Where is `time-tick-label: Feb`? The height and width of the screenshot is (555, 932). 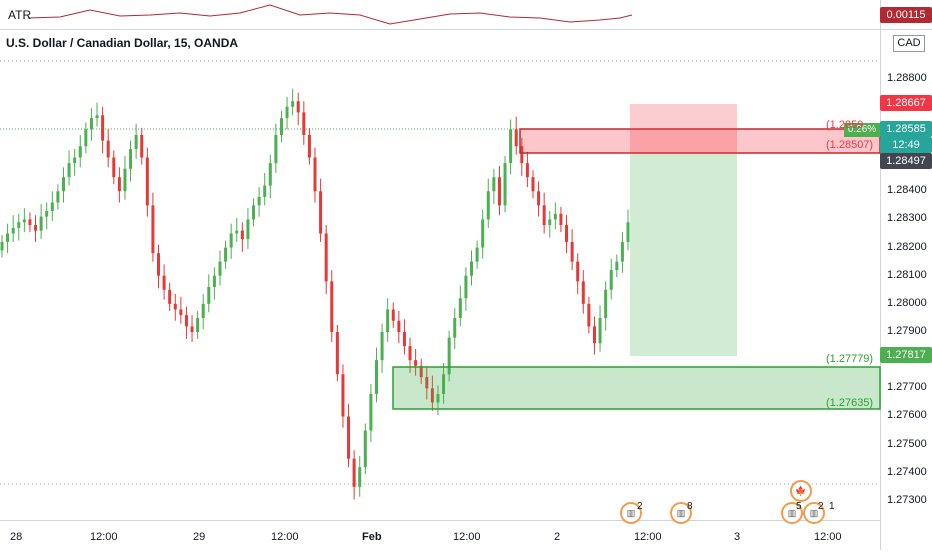 time-tick-label: Feb is located at coordinates (372, 537).